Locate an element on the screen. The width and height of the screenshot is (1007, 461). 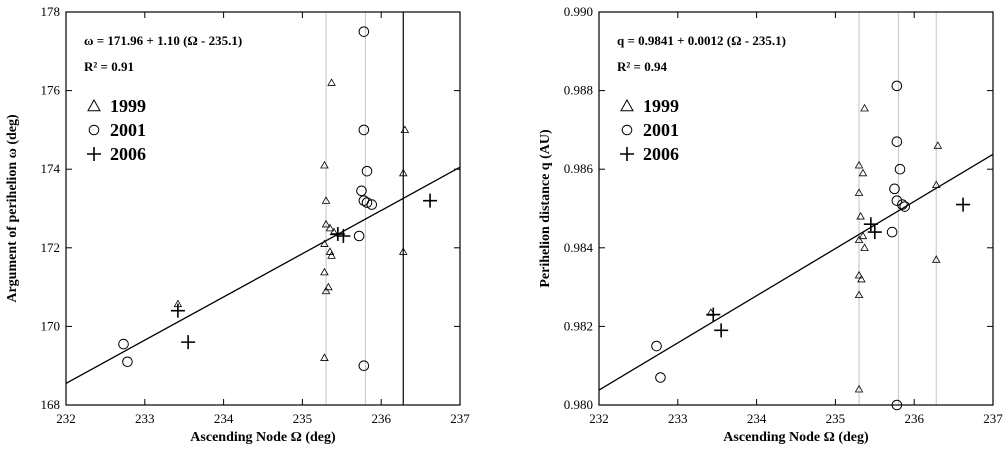
y-tick-label: 0.980 is located at coordinates (578, 404).